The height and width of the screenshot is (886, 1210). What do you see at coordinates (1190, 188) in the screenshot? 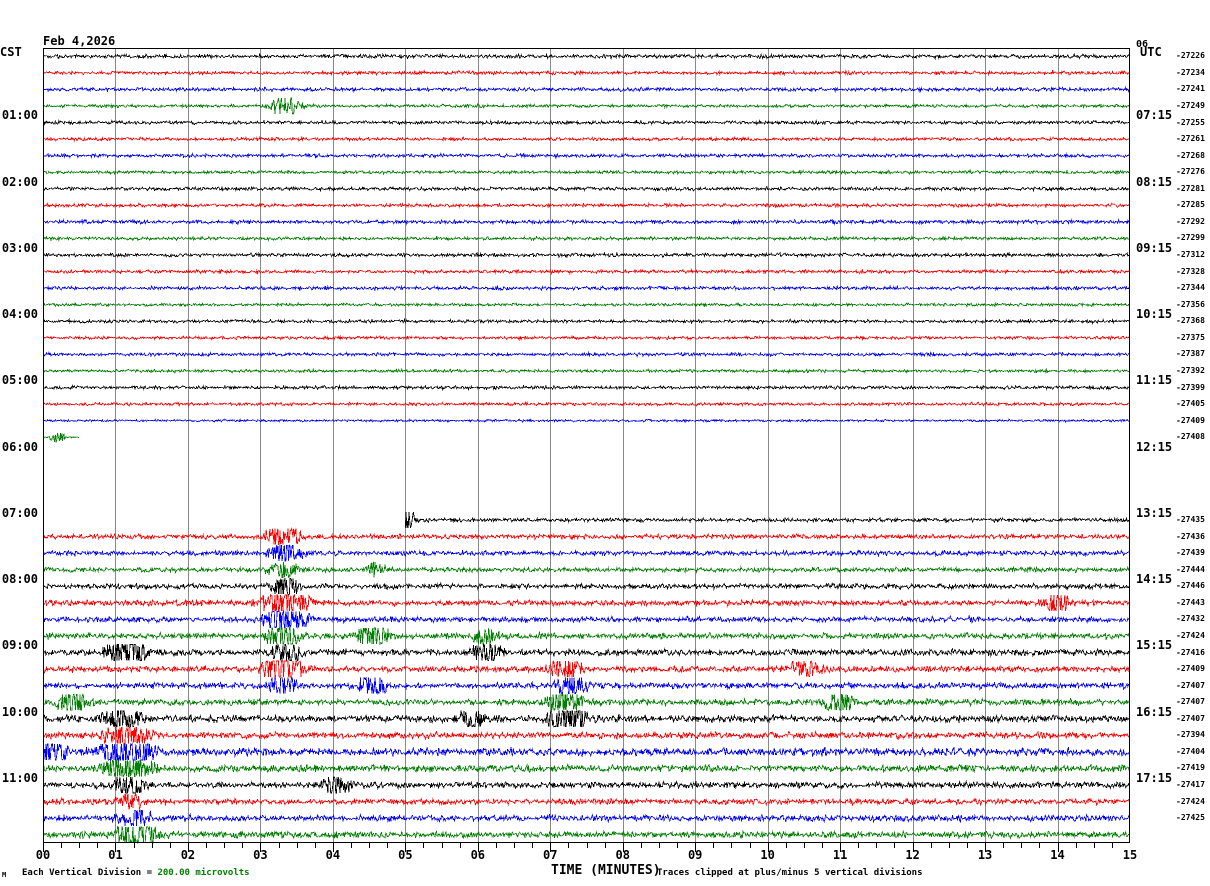
I see `amplitude-value: -27281` at bounding box center [1190, 188].